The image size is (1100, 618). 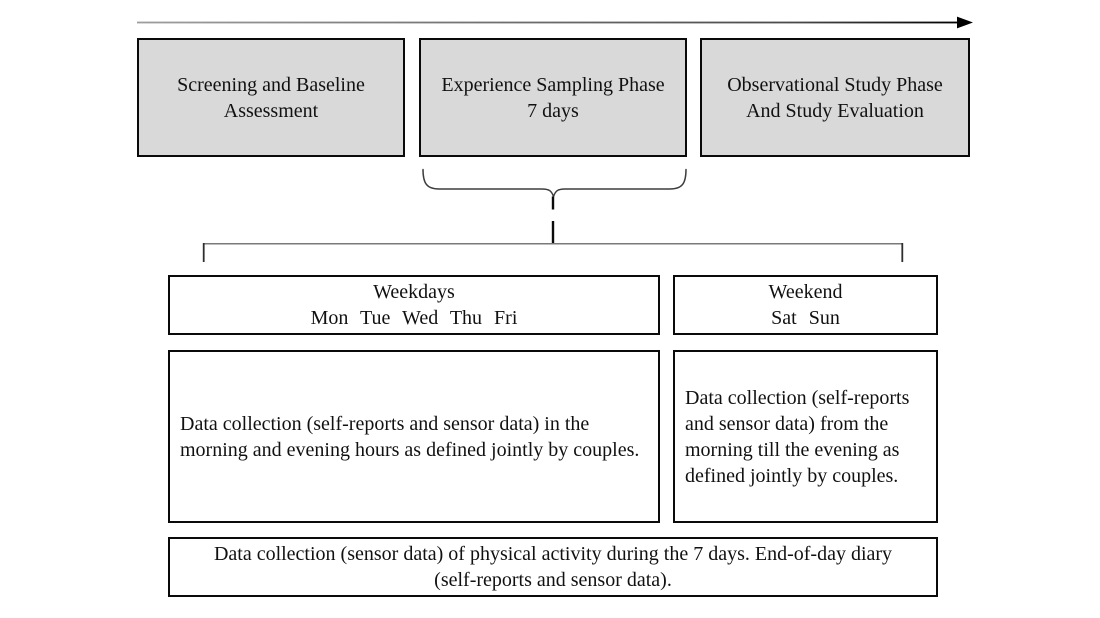 I want to click on weekend-days-list: Sat Sun, so click(x=805, y=318).